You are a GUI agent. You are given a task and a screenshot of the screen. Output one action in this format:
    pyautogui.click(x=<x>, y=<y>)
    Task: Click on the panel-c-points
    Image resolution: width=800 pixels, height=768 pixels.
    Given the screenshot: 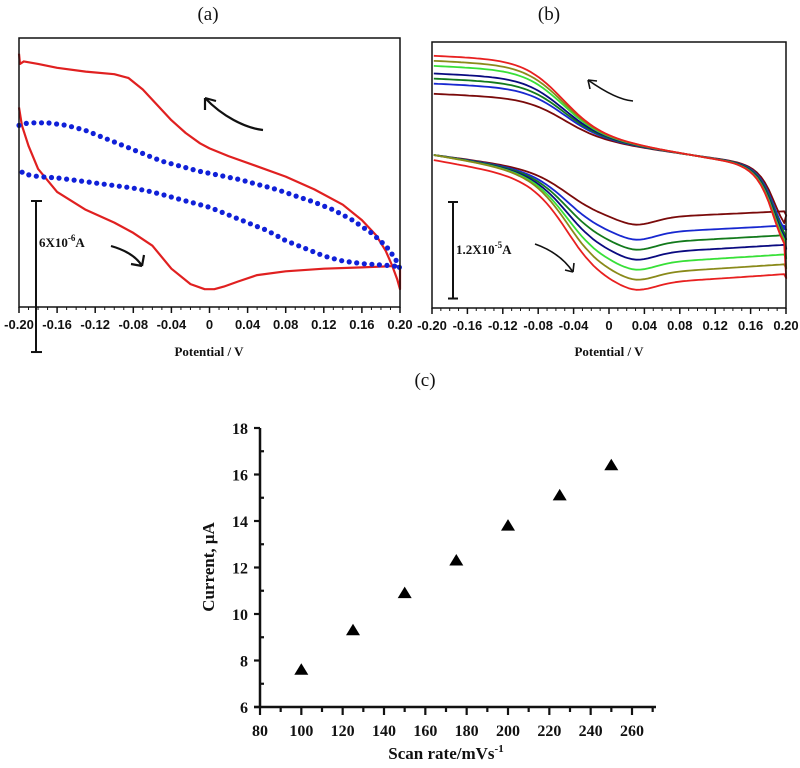 What is the action you would take?
    pyautogui.click(x=456, y=566)
    